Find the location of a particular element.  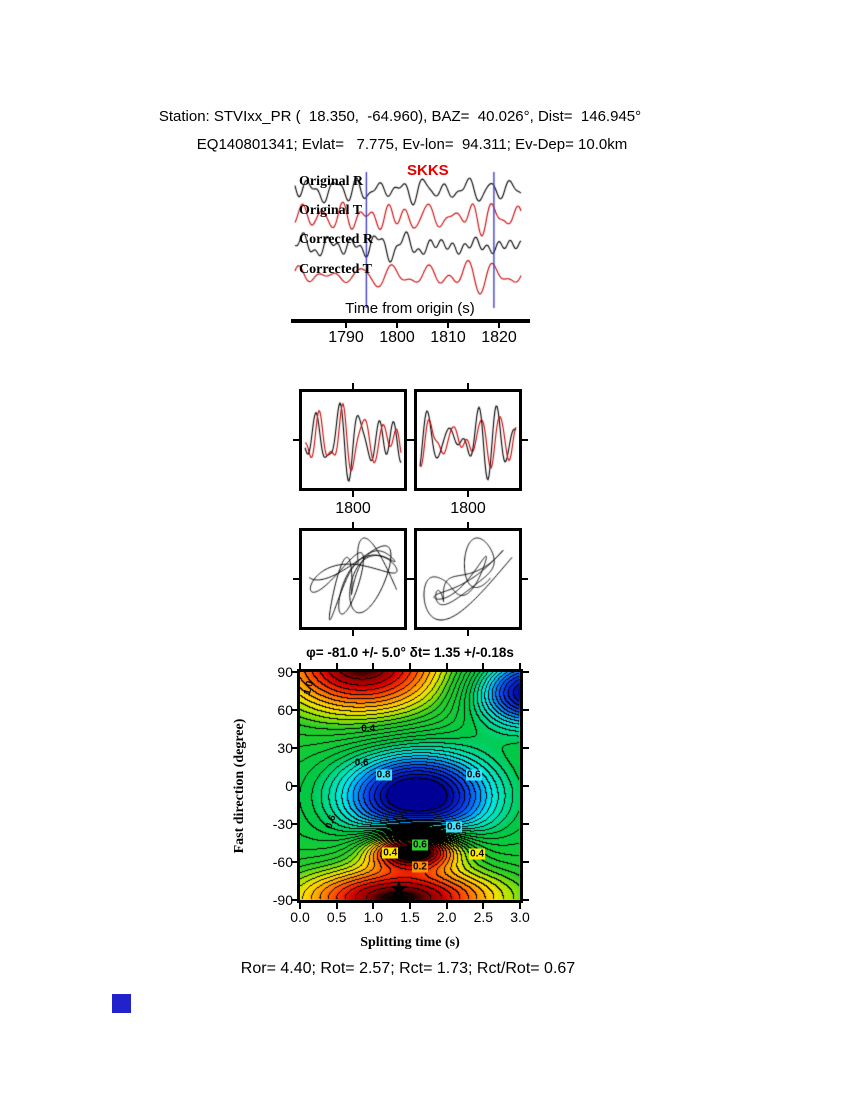

best-solution-star: ★ is located at coordinates (399, 888).